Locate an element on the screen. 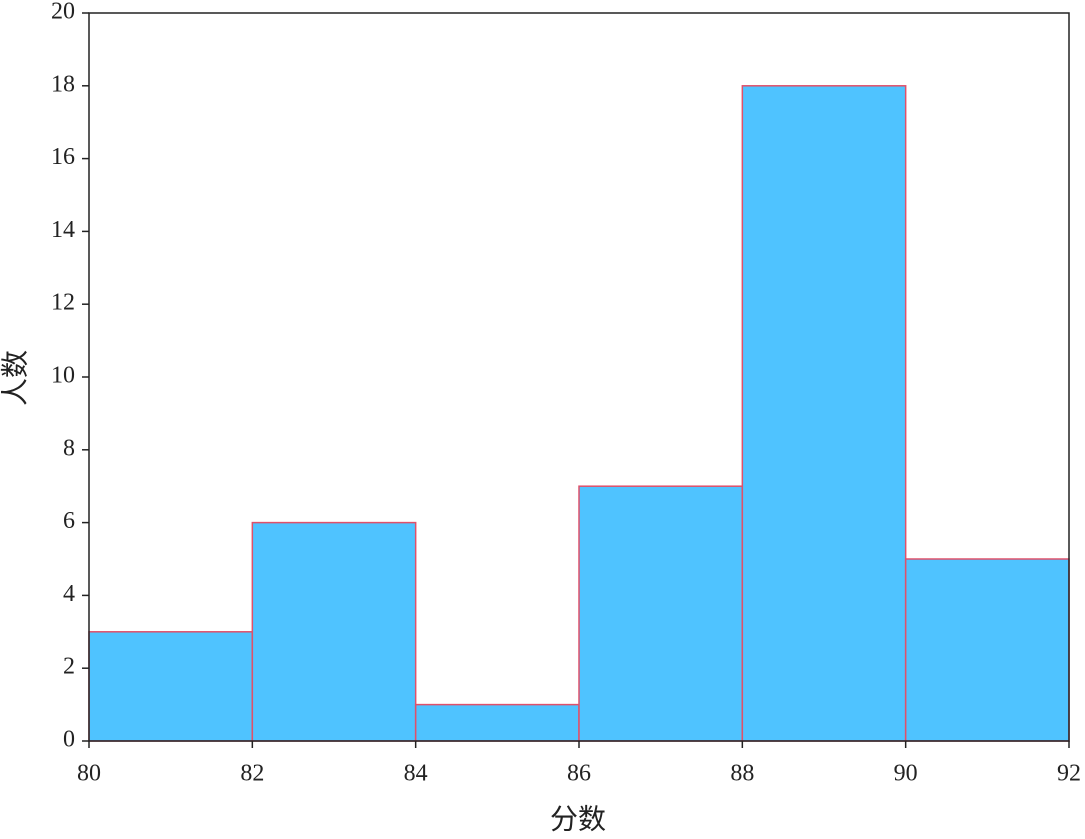 This screenshot has width=1085, height=839. y-tick-label: 2 is located at coordinates (69, 667).